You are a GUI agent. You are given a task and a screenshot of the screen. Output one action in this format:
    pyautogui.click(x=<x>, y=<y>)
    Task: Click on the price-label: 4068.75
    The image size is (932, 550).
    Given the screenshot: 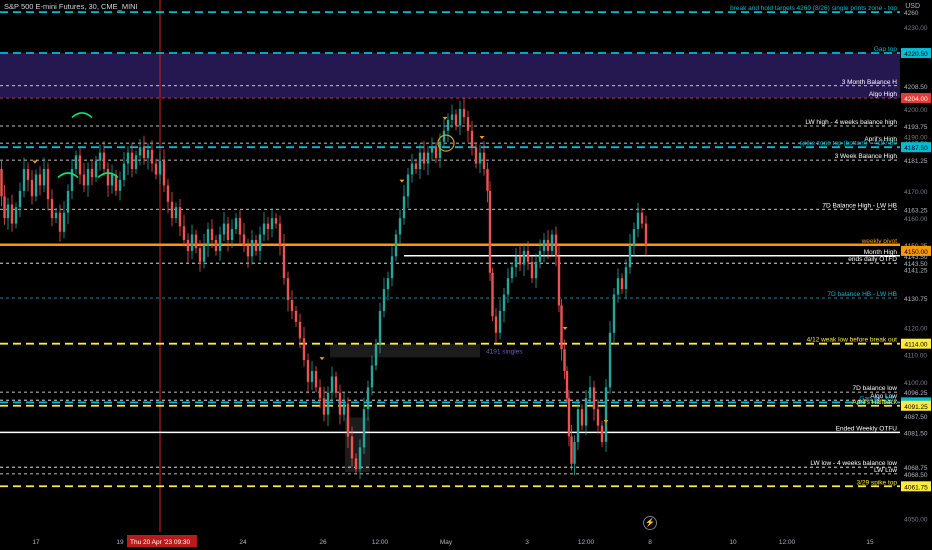 What is the action you would take?
    pyautogui.click(x=916, y=468)
    